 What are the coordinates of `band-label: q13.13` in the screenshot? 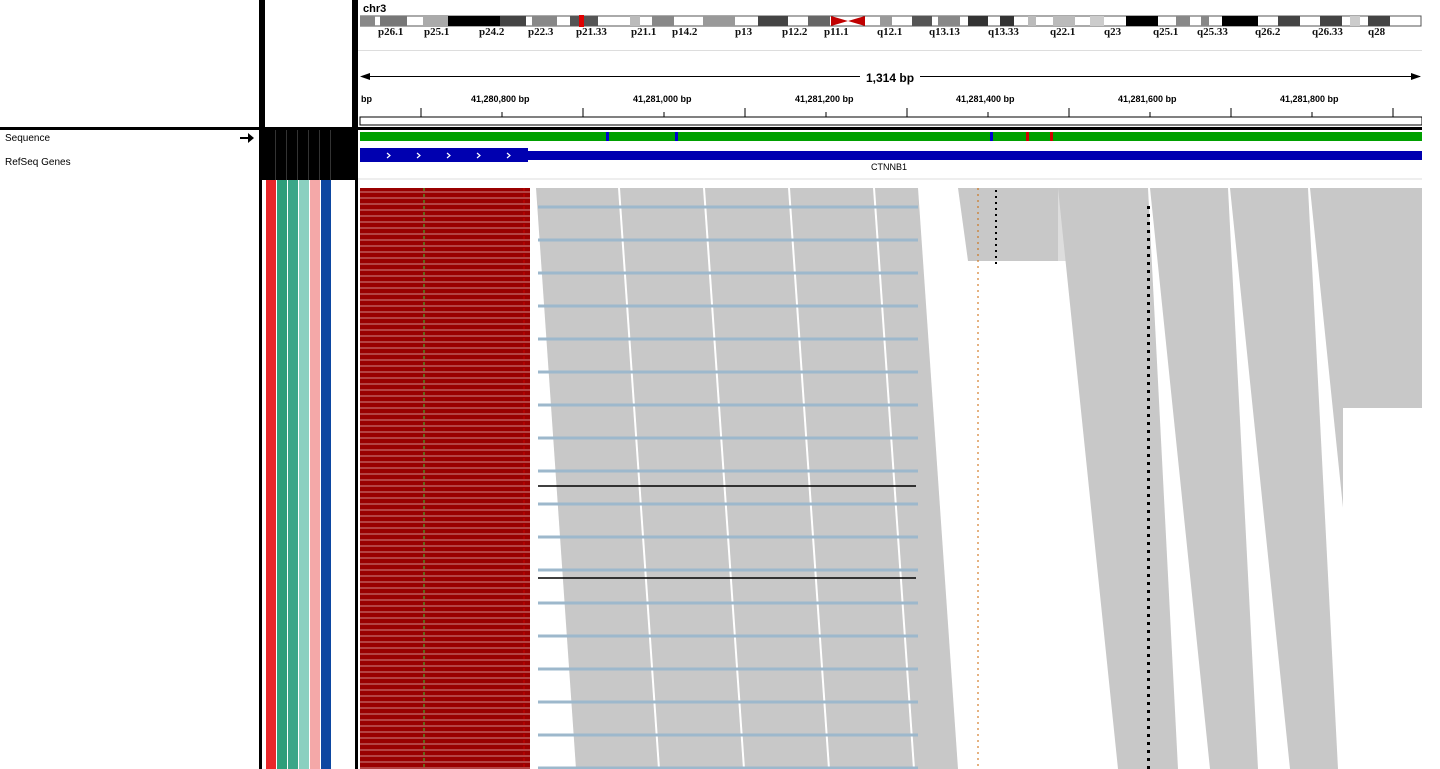 It's located at (944, 32).